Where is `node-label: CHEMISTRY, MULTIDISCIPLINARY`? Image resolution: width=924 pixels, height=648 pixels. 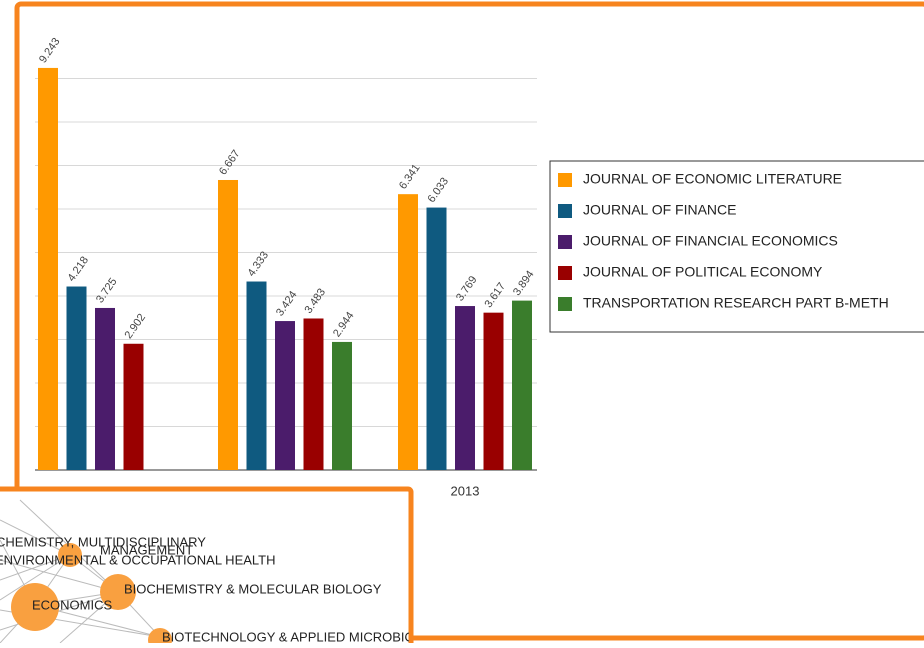 node-label: CHEMISTRY, MULTIDISCIPLINARY is located at coordinates (103, 541).